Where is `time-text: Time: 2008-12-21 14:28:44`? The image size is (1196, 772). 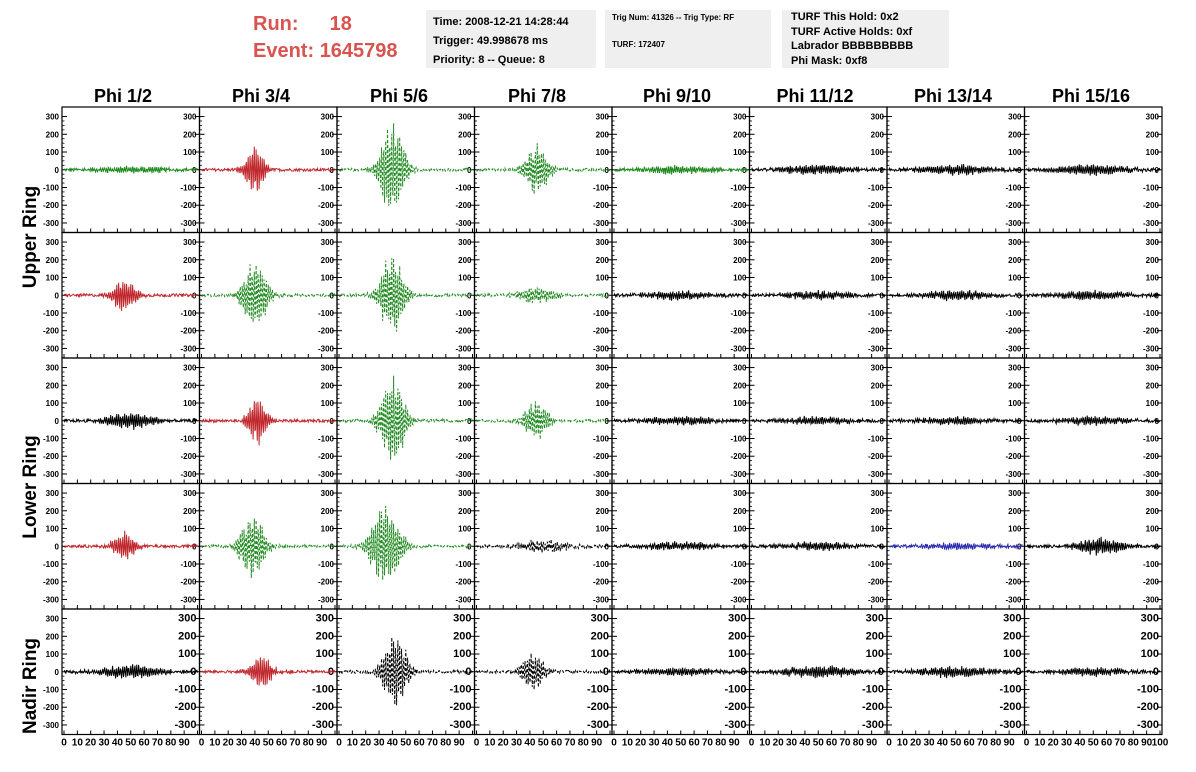
time-text: Time: 2008-12-21 14:28:44 is located at coordinates (501, 22).